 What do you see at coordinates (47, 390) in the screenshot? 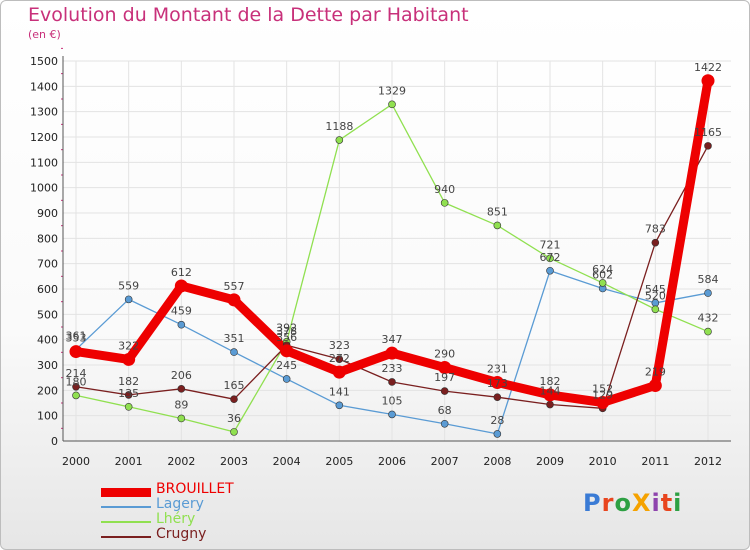
I see `y-tick-label: 200` at bounding box center [47, 390].